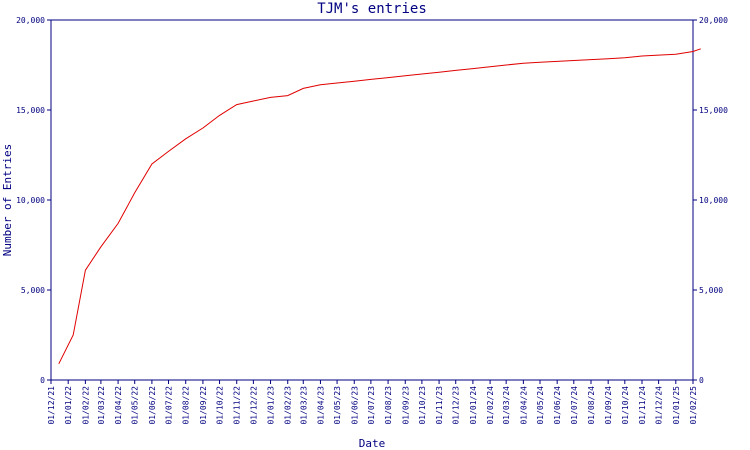  Describe the element at coordinates (608, 405) in the screenshot. I see `x-tick-label: 01/09/24` at that location.